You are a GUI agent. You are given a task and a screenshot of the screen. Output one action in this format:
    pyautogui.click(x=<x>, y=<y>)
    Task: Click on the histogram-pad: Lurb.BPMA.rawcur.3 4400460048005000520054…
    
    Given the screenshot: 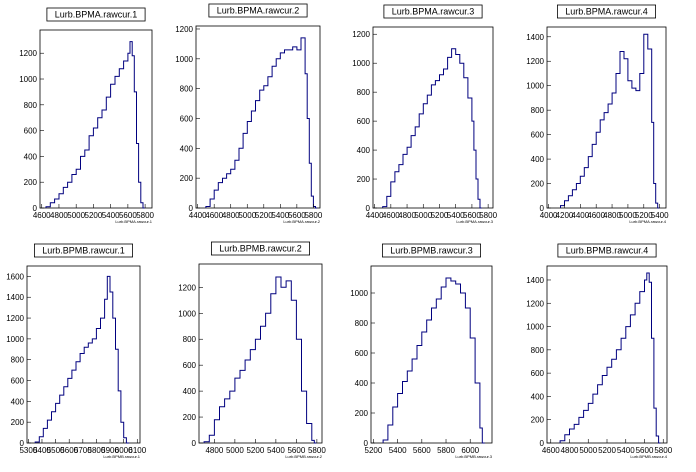 What is the action you would take?
    pyautogui.click(x=425, y=114)
    